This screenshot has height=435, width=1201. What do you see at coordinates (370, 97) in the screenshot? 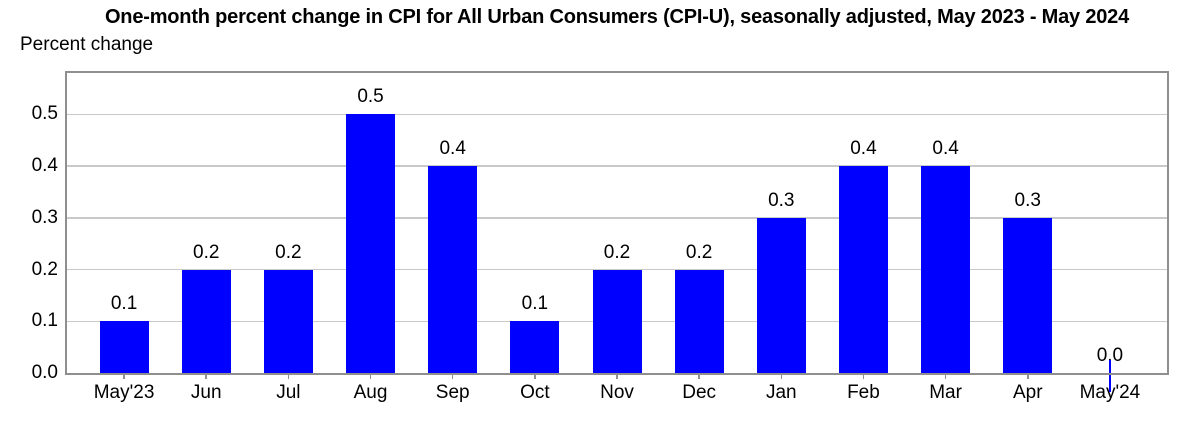
I see `bar-value-label: 0.5` at bounding box center [370, 97].